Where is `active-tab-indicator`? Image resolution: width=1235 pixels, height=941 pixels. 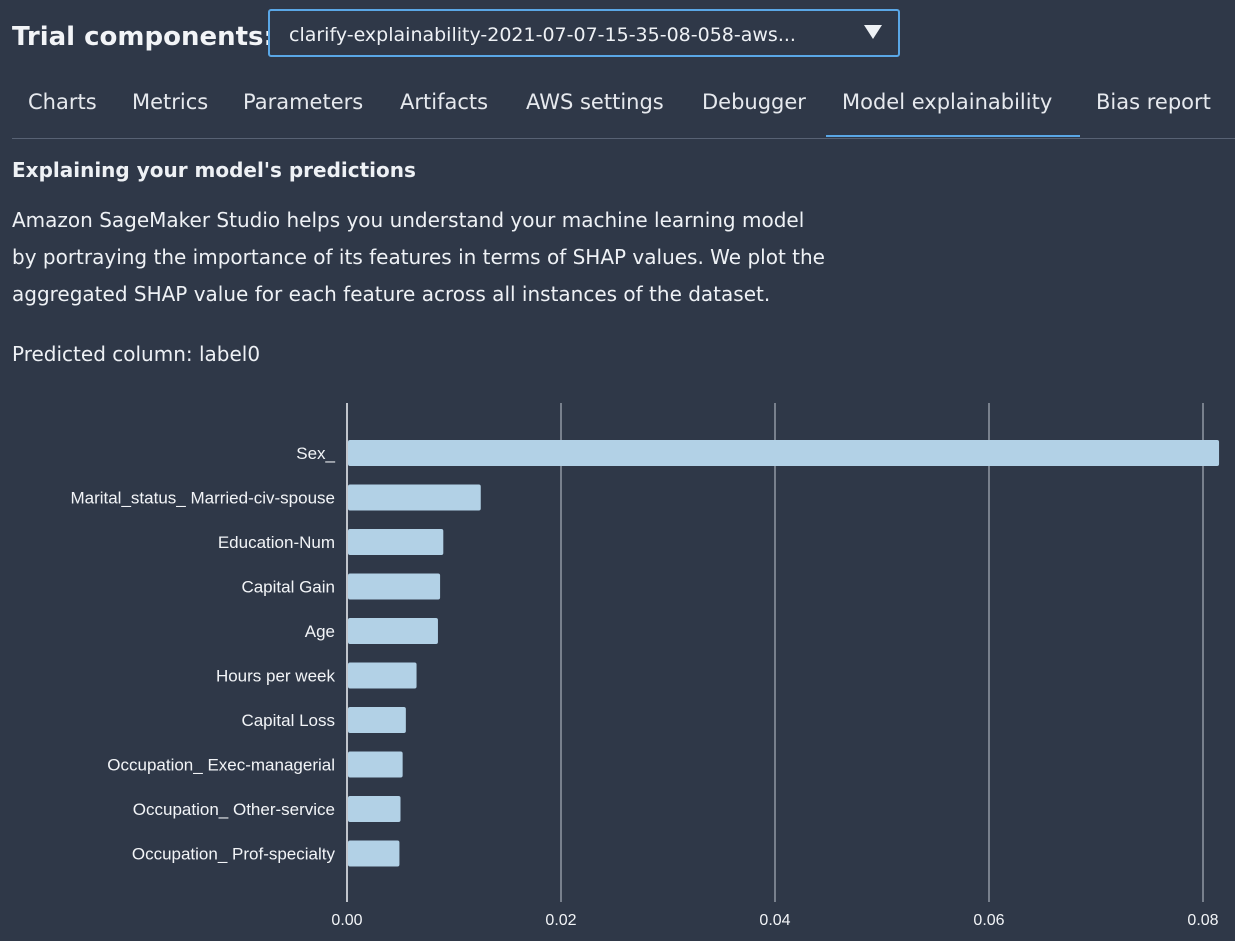
active-tab-indicator is located at coordinates (953, 136).